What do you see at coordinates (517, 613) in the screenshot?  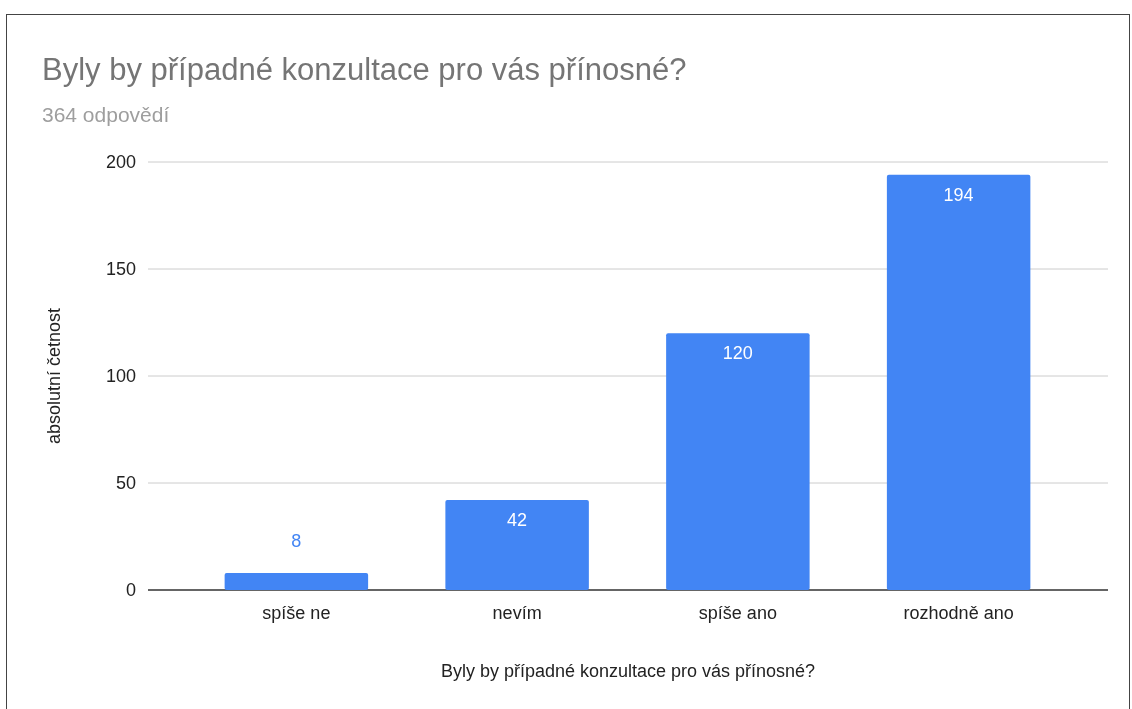 I see `x-tick-label: nevím` at bounding box center [517, 613].